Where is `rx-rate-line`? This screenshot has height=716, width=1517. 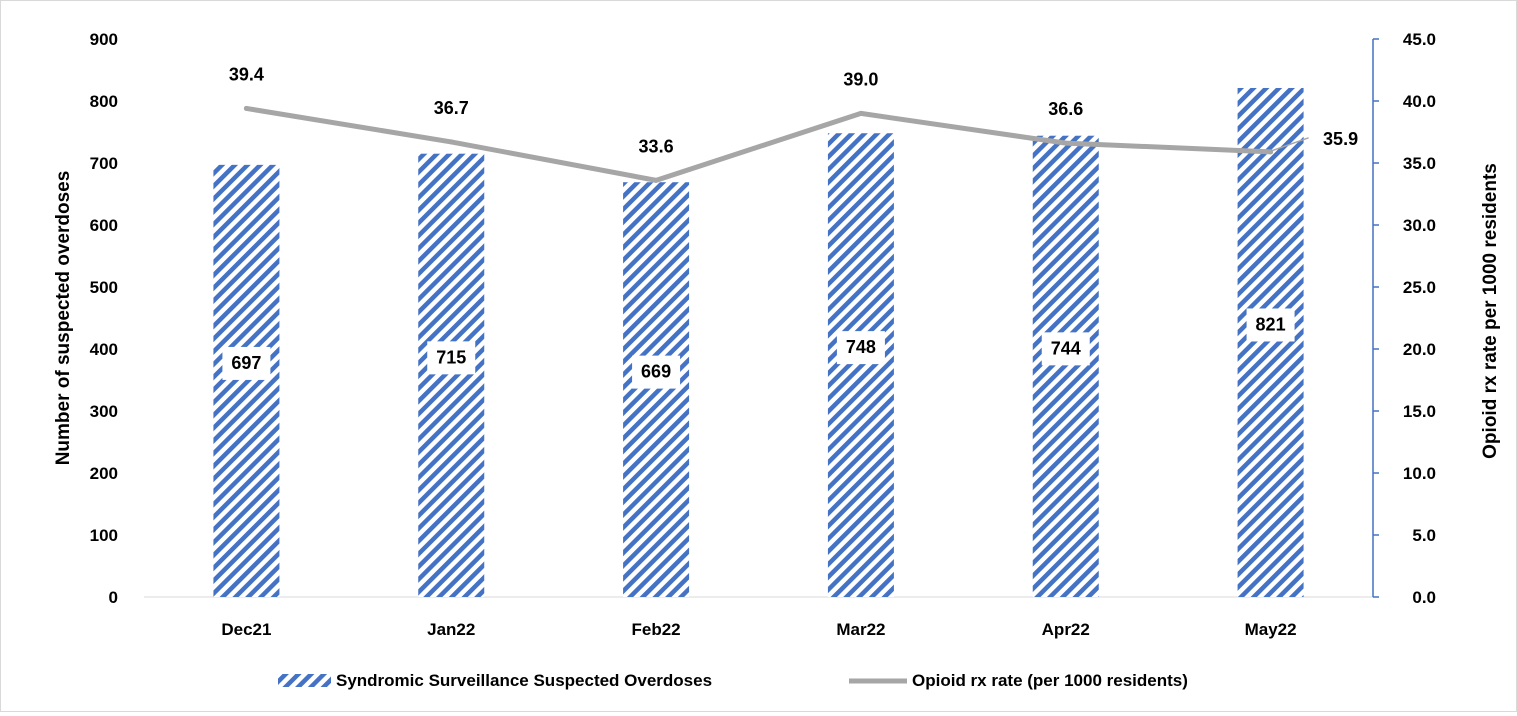
rx-rate-line is located at coordinates (758, 144).